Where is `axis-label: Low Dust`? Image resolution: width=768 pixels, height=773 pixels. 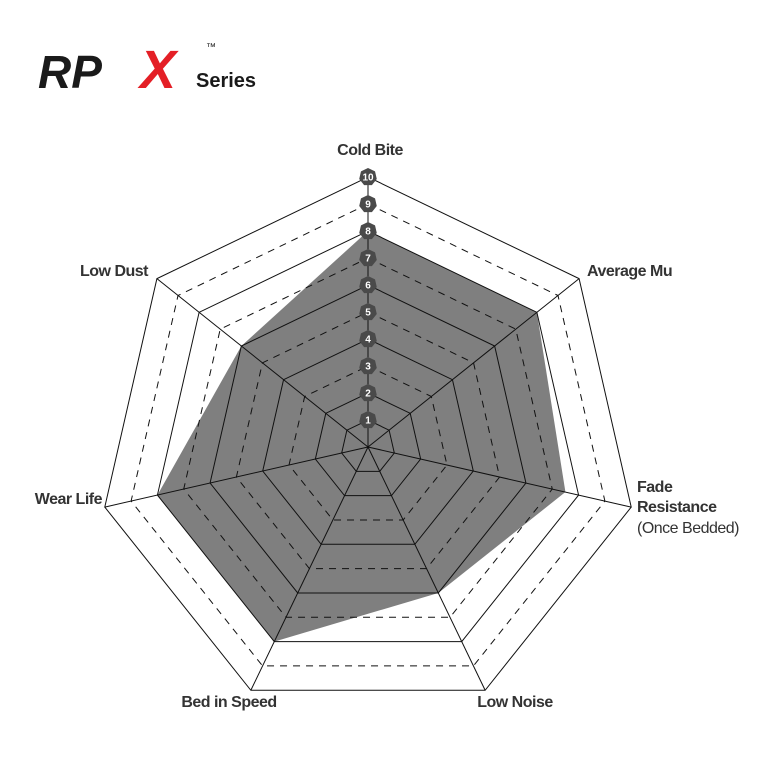 axis-label: Low Dust is located at coordinates (114, 271).